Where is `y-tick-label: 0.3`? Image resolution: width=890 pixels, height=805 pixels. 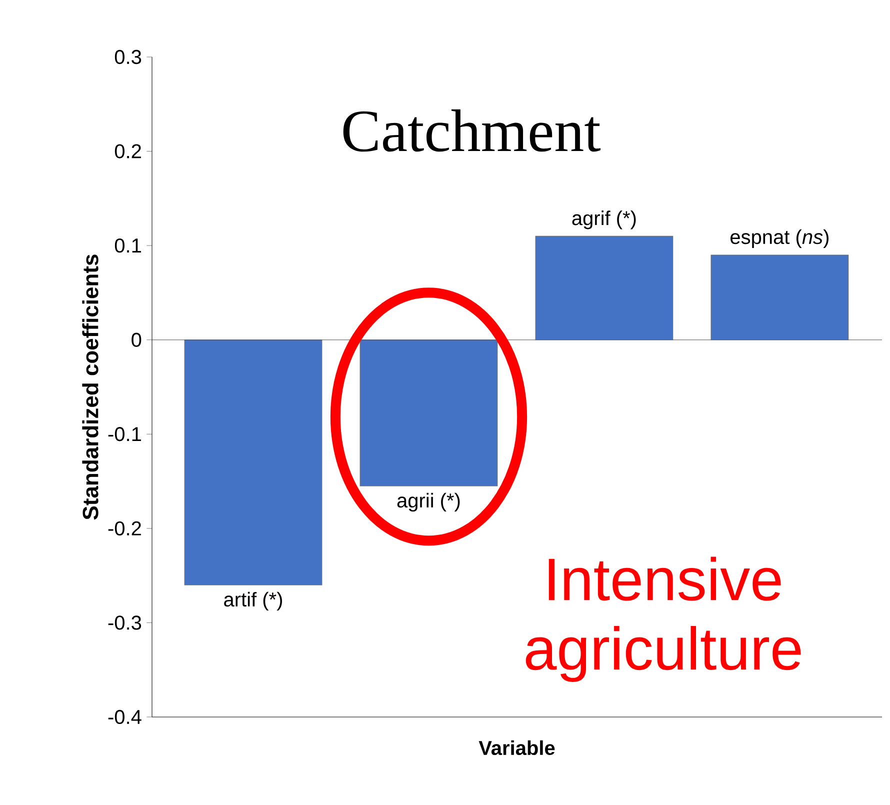
y-tick-label: 0.3 is located at coordinates (128, 57).